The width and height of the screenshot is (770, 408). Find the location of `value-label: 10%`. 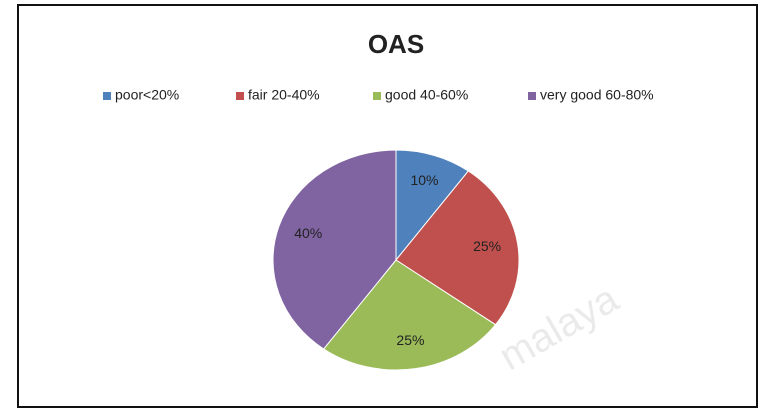

value-label: 10% is located at coordinates (424, 180).